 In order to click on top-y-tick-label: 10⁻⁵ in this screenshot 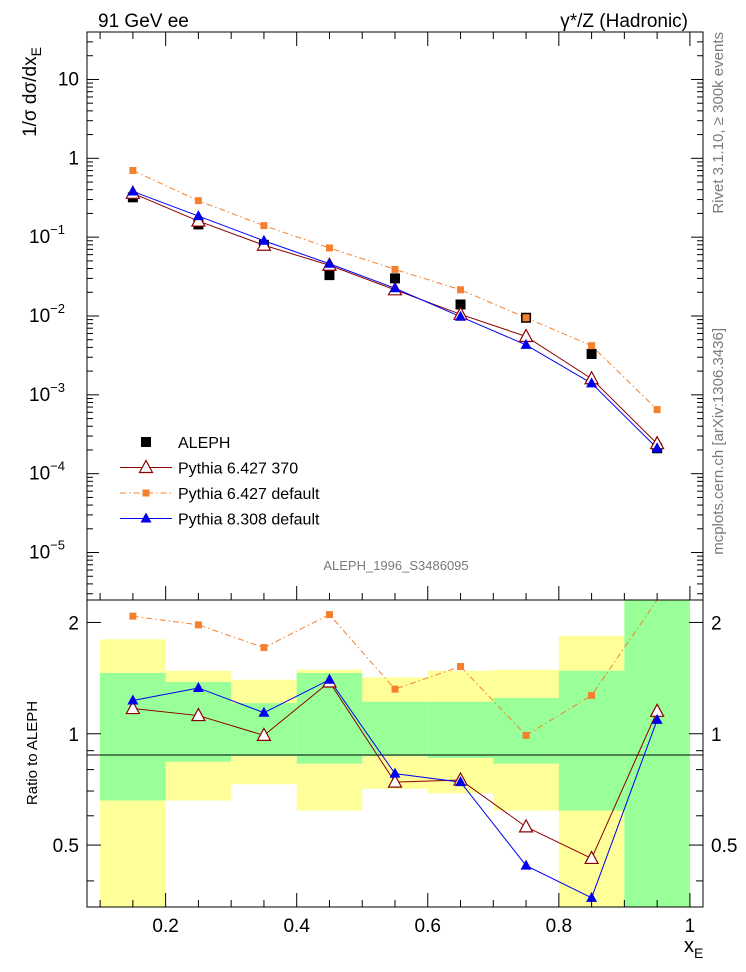, I will do `click(47, 551)`.